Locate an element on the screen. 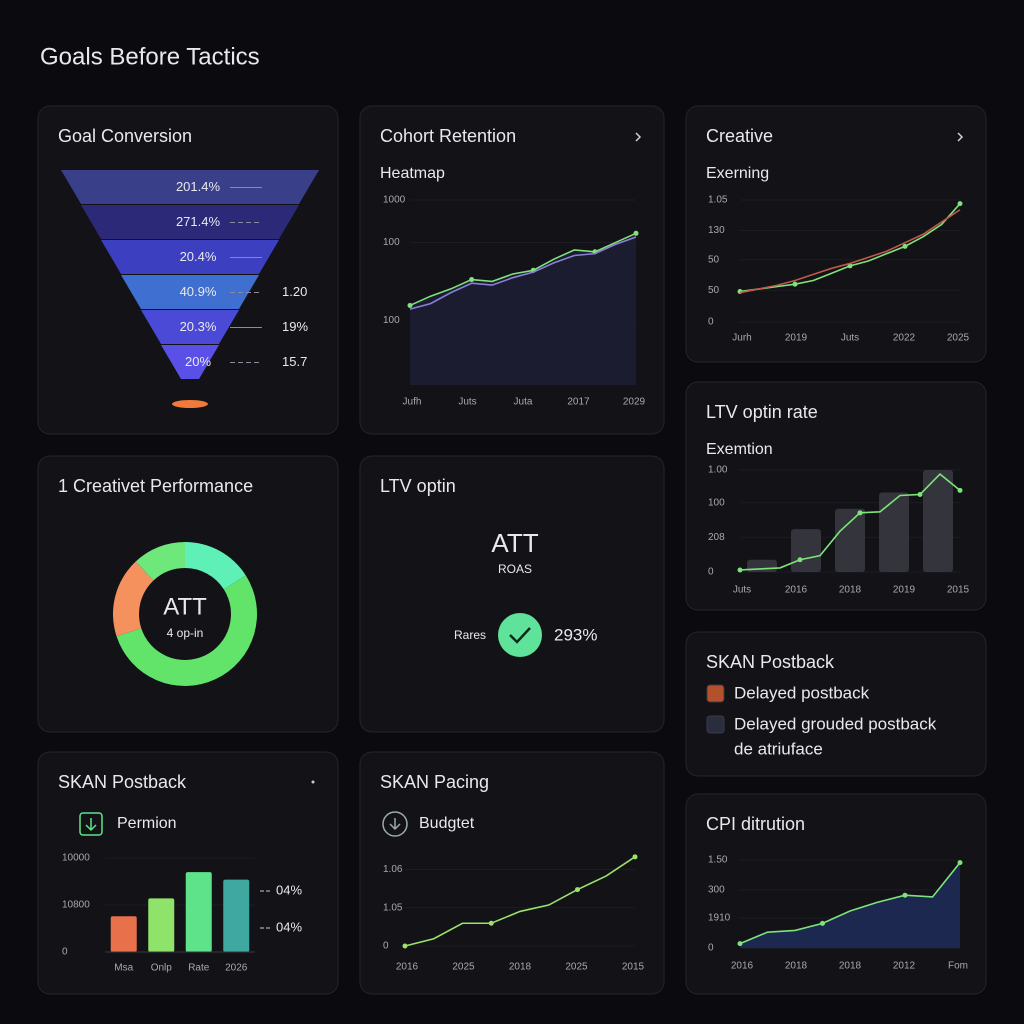 This screenshot has width=1024, height=1024. page-title: Goals Before Tactics is located at coordinates (150, 56).